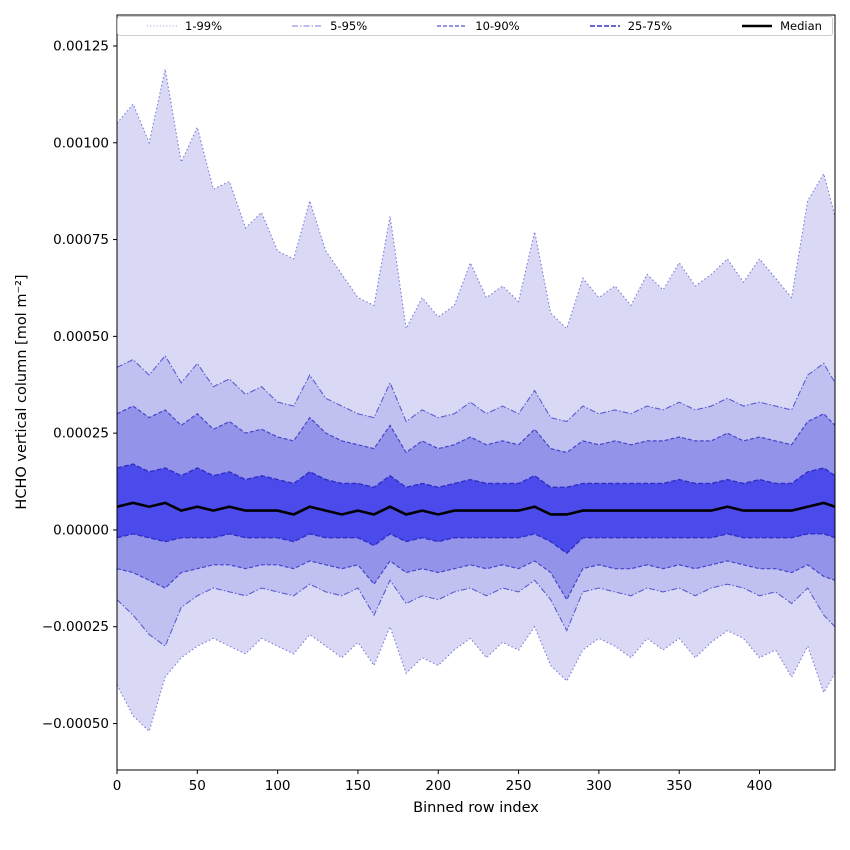 The image size is (850, 850). What do you see at coordinates (81, 240) in the screenshot?
I see `y-tick-label: 0.00075` at bounding box center [81, 240].